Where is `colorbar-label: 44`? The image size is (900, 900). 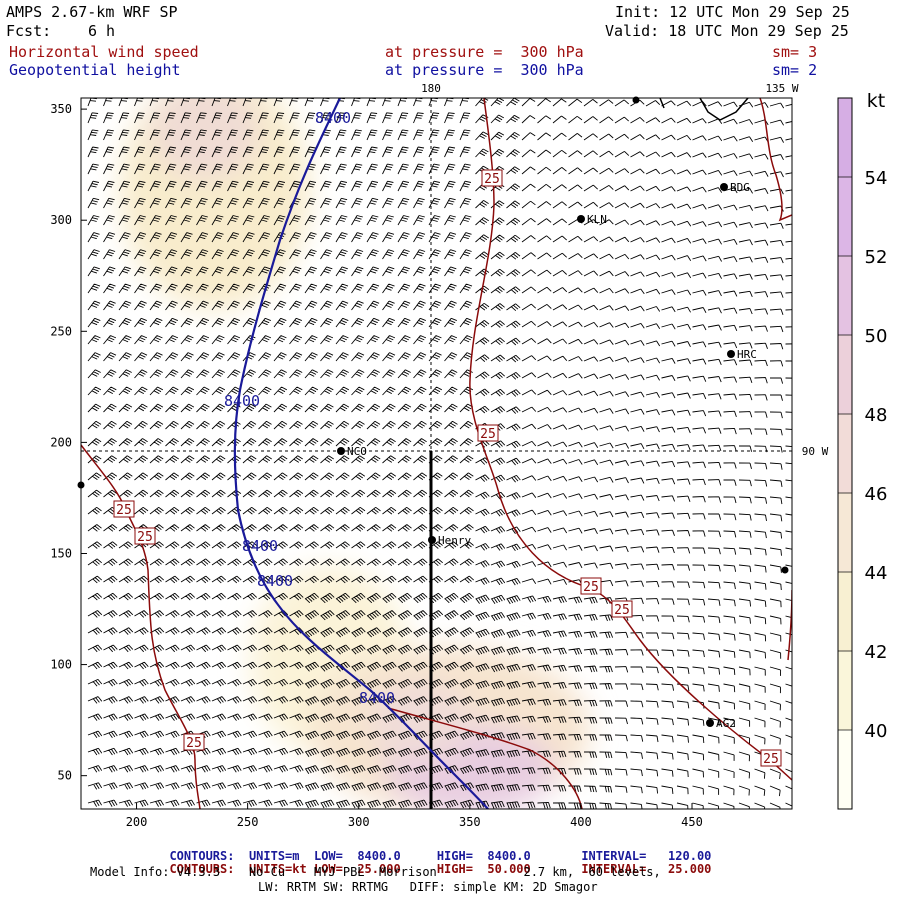 colorbar-label: 44 is located at coordinates (876, 573).